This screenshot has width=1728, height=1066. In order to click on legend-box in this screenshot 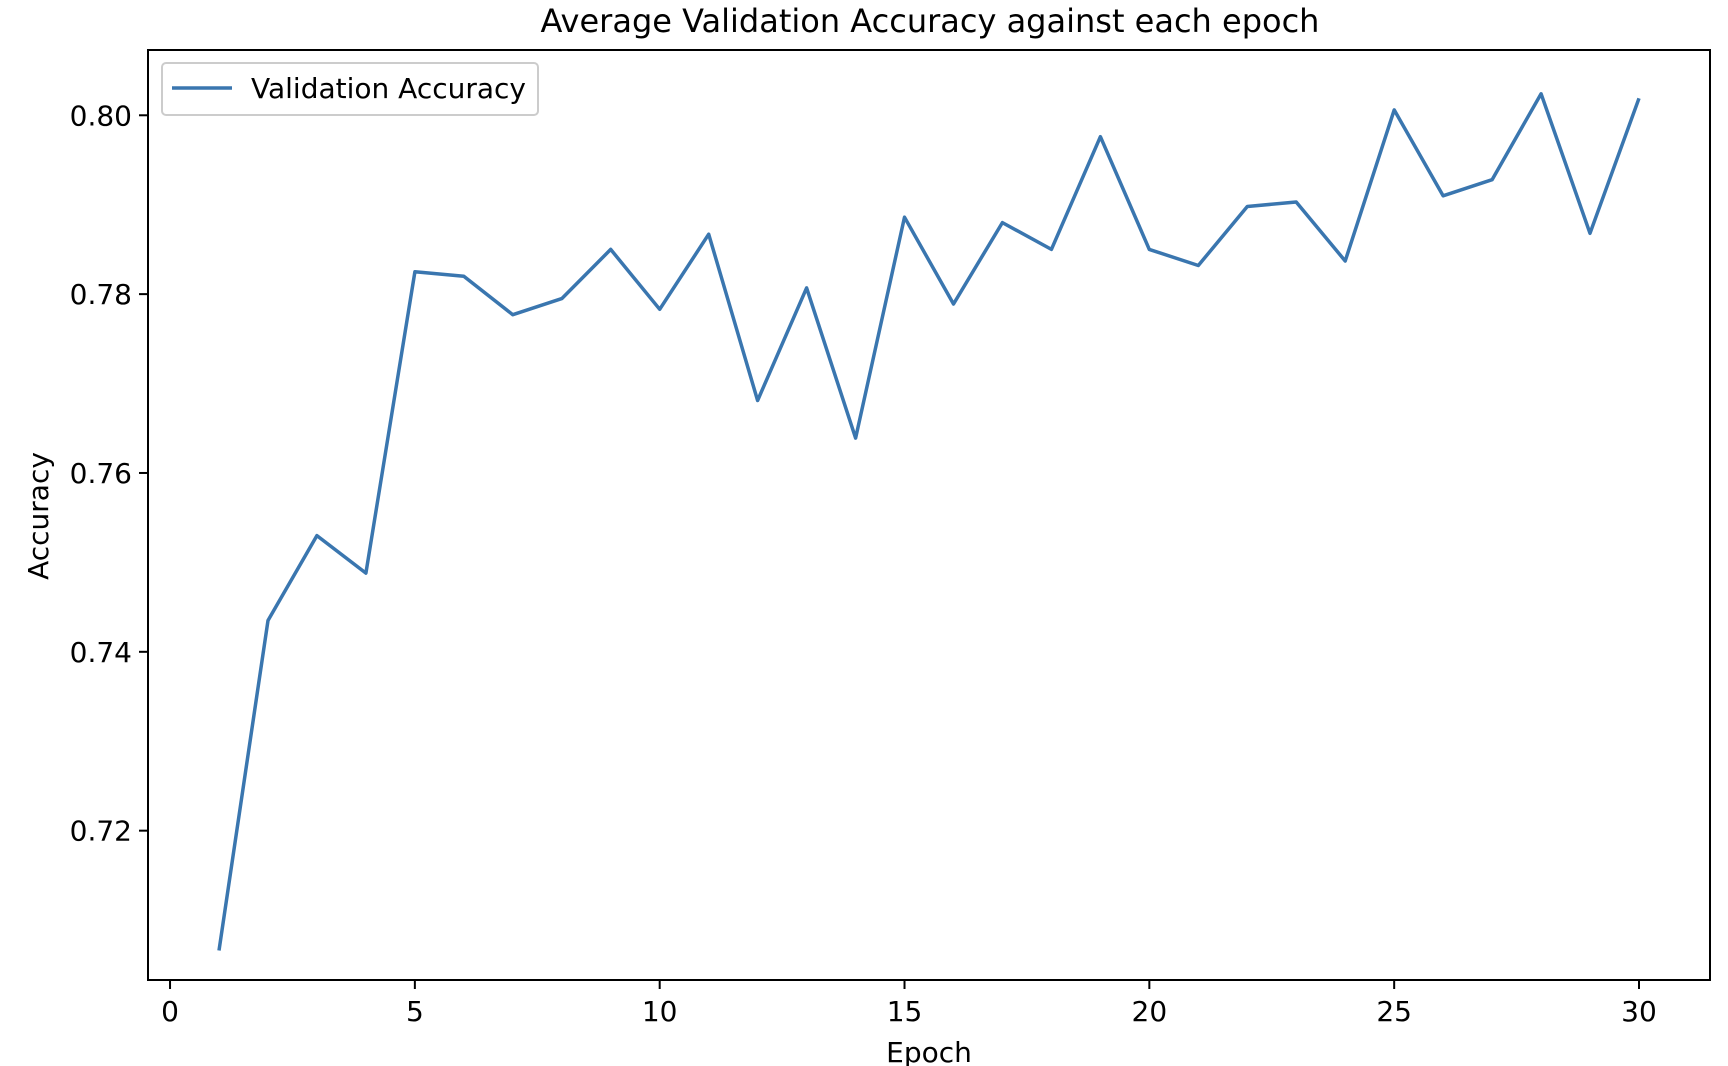, I will do `click(350, 89)`.